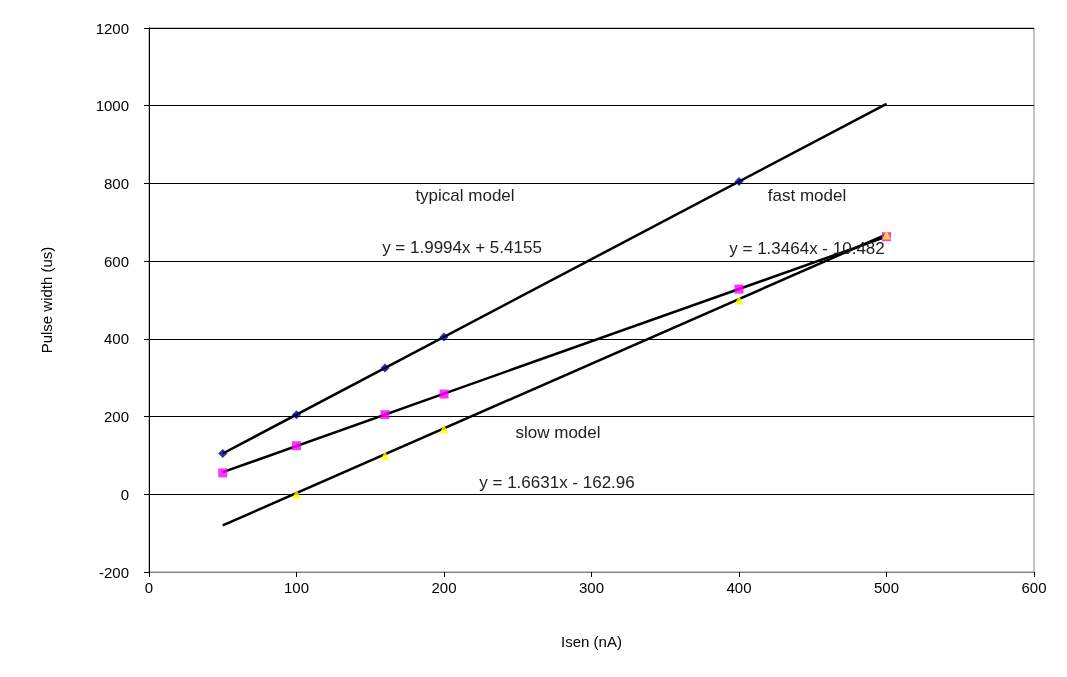 Image resolution: width=1067 pixels, height=677 pixels. I want to click on y-axis-title: Pulse width (us), so click(46, 300).